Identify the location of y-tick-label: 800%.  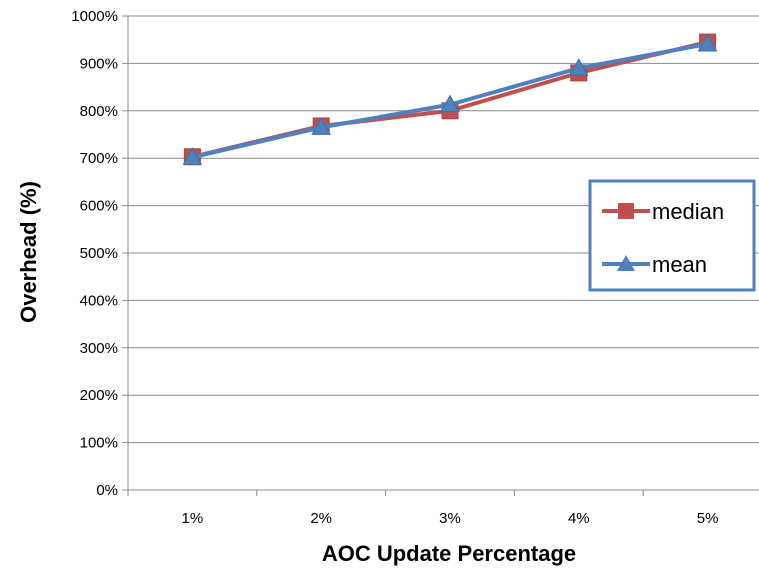
(99, 111).